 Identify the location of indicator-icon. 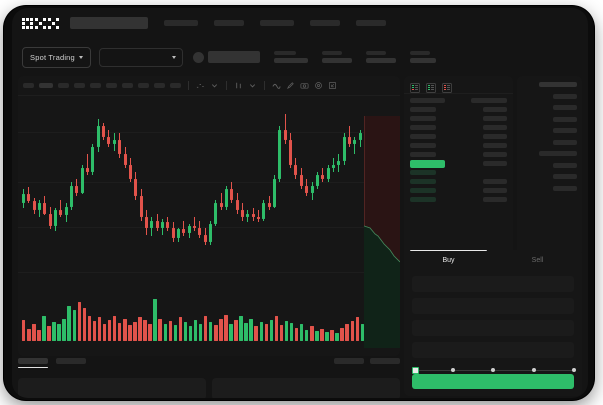
(200, 85).